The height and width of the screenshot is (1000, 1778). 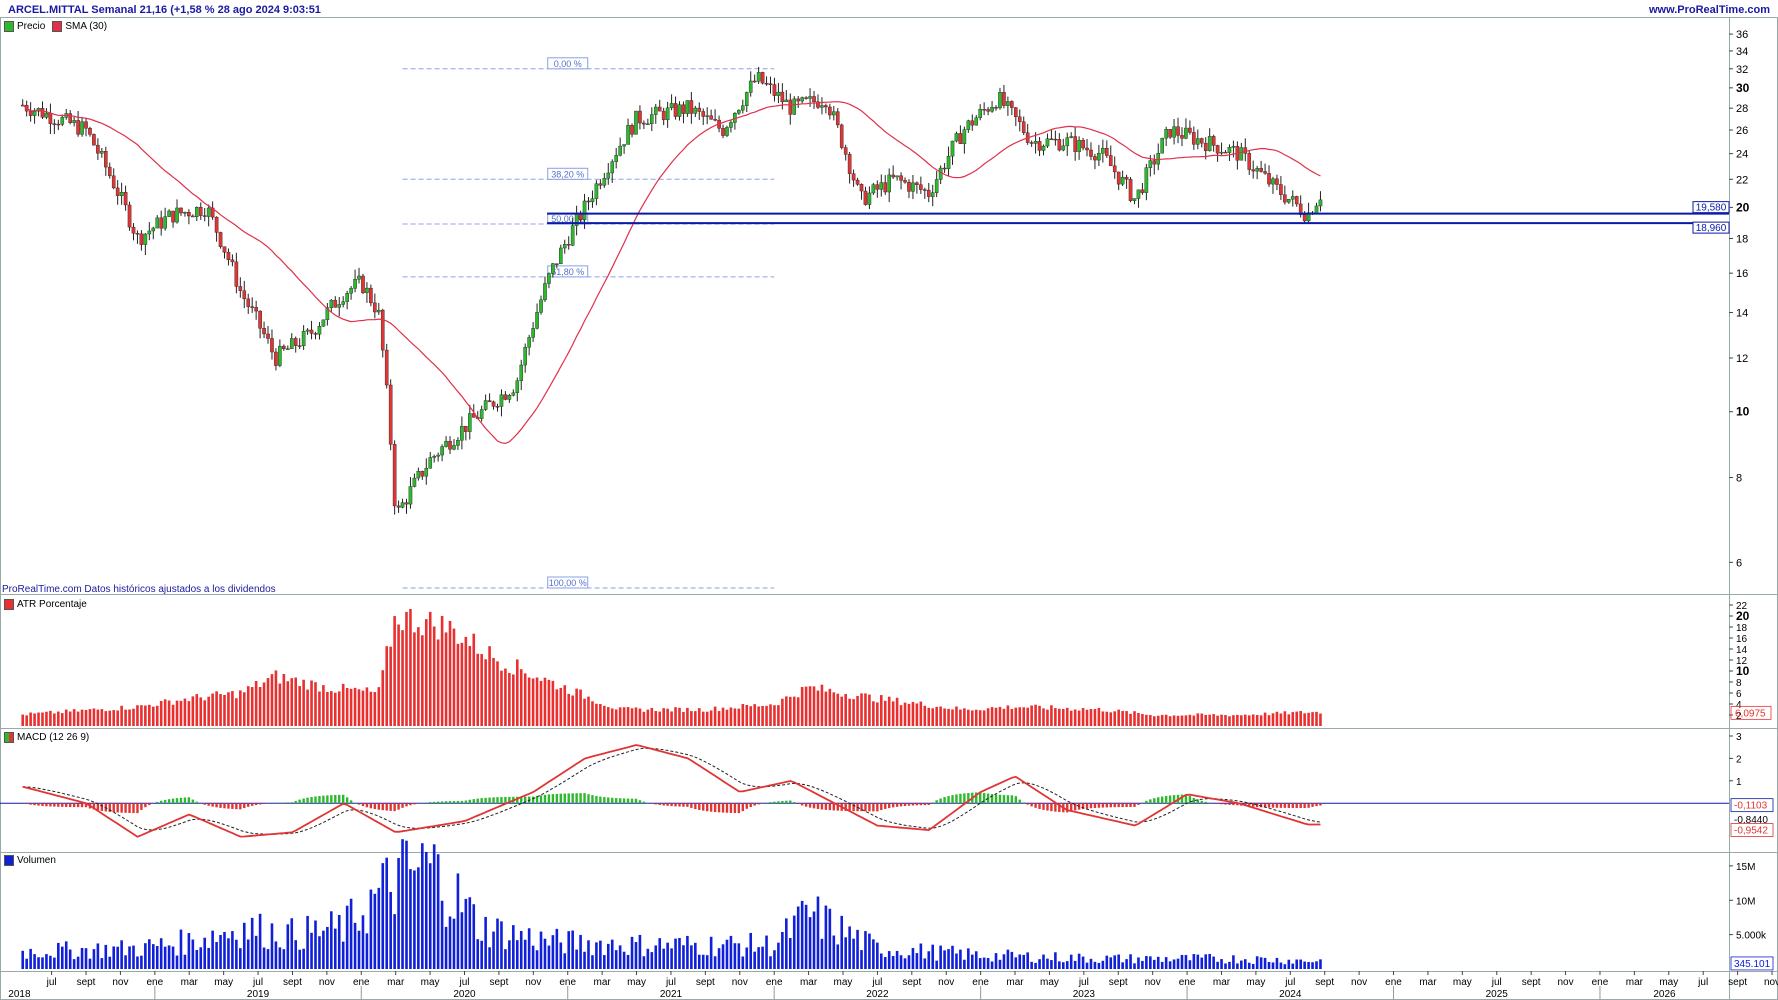 What do you see at coordinates (1084, 994) in the screenshot?
I see `x-year-label: 2023` at bounding box center [1084, 994].